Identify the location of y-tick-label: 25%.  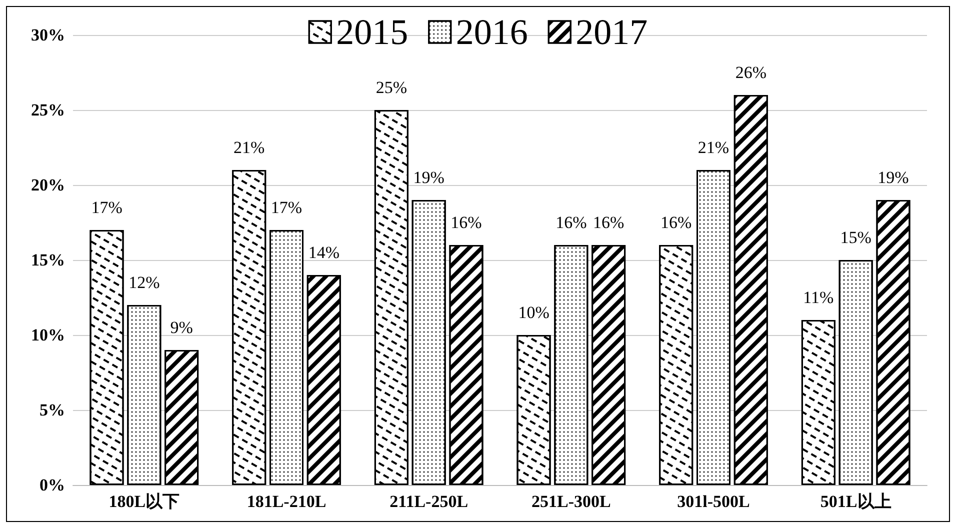
(48, 110).